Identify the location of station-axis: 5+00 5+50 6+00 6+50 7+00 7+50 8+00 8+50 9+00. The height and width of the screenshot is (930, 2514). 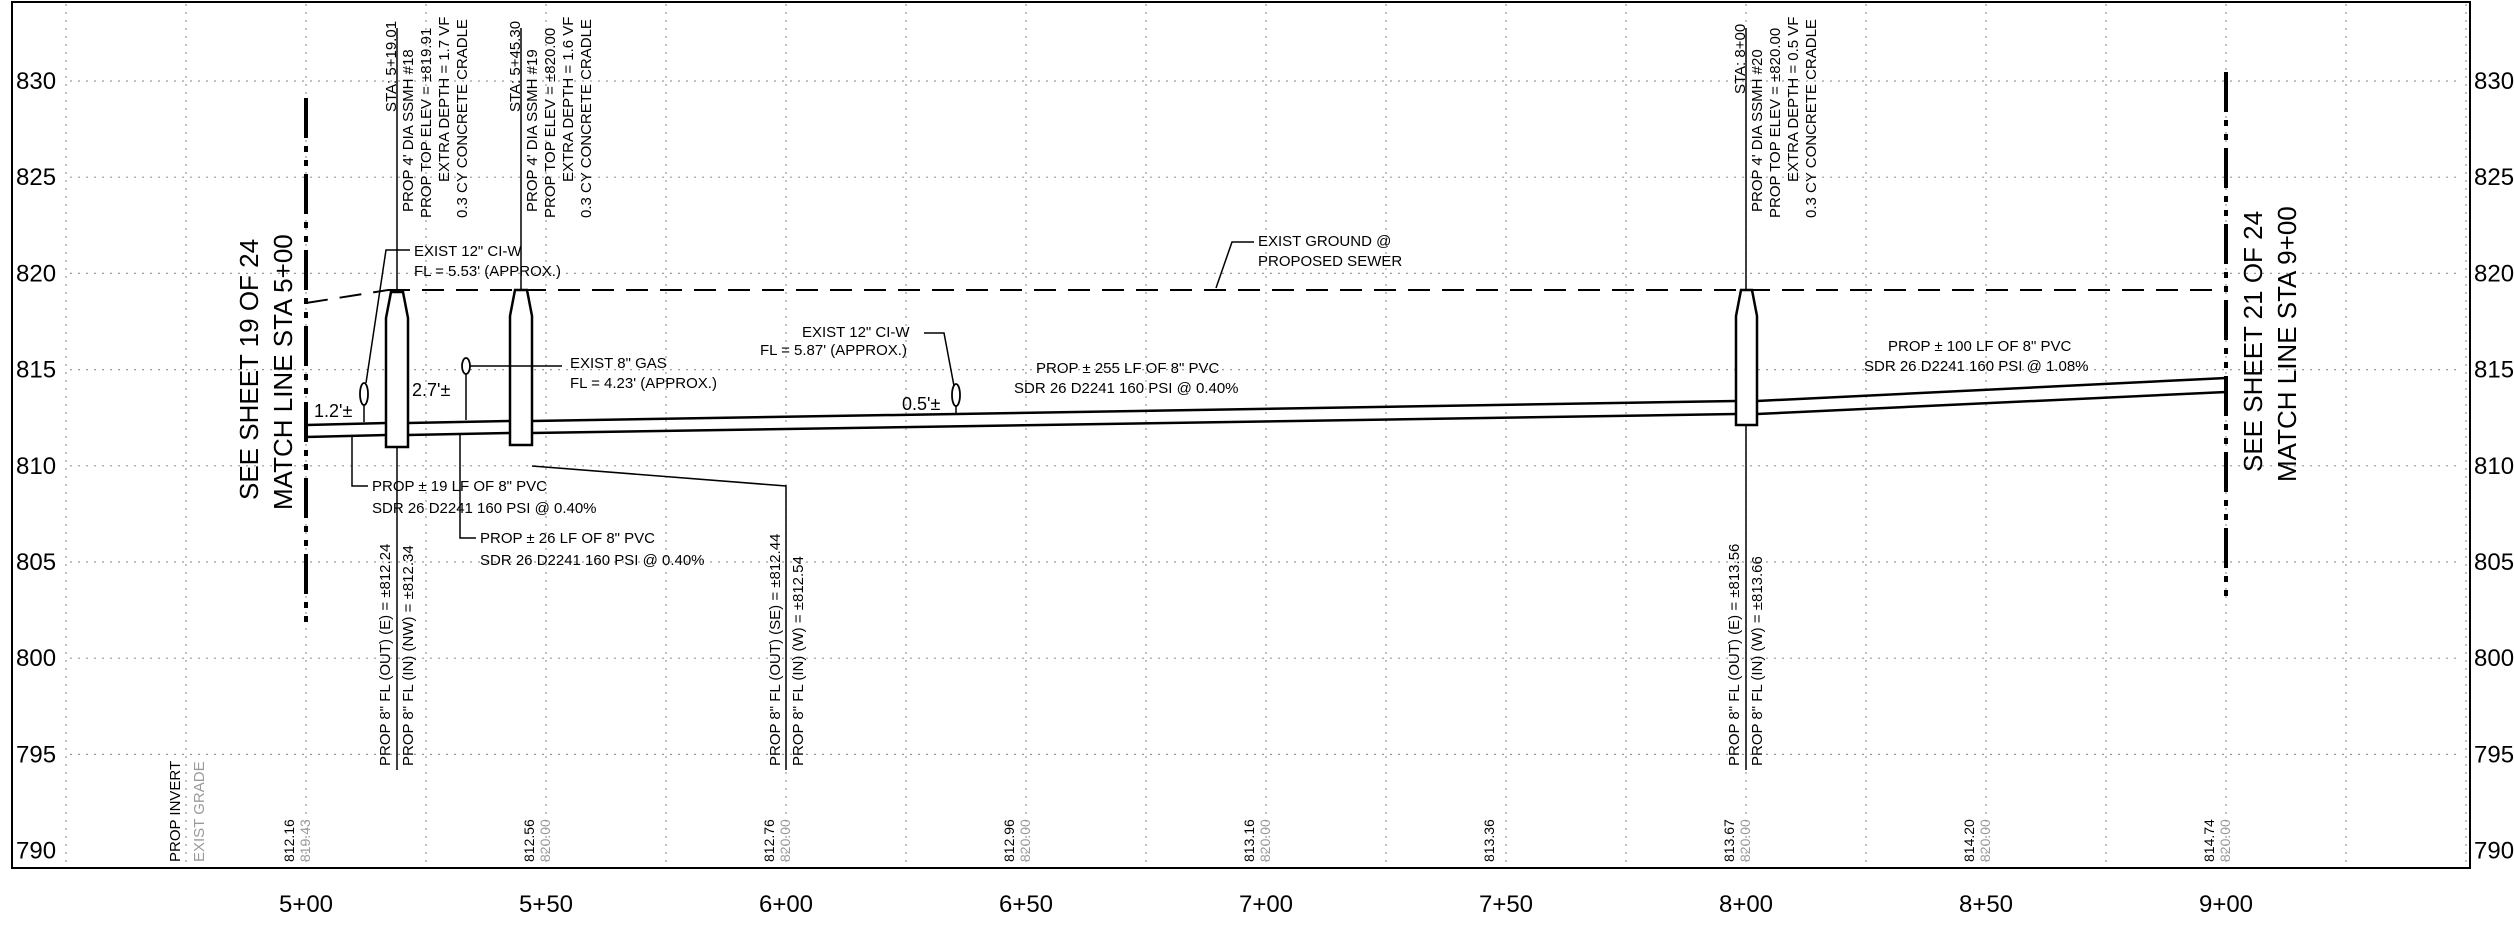
(1266, 904).